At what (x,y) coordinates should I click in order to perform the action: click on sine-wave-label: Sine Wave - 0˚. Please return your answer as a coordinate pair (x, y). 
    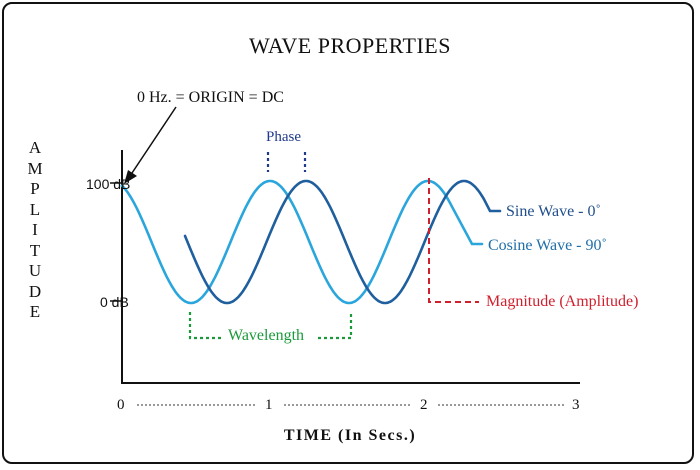
    Looking at the image, I should click on (553, 211).